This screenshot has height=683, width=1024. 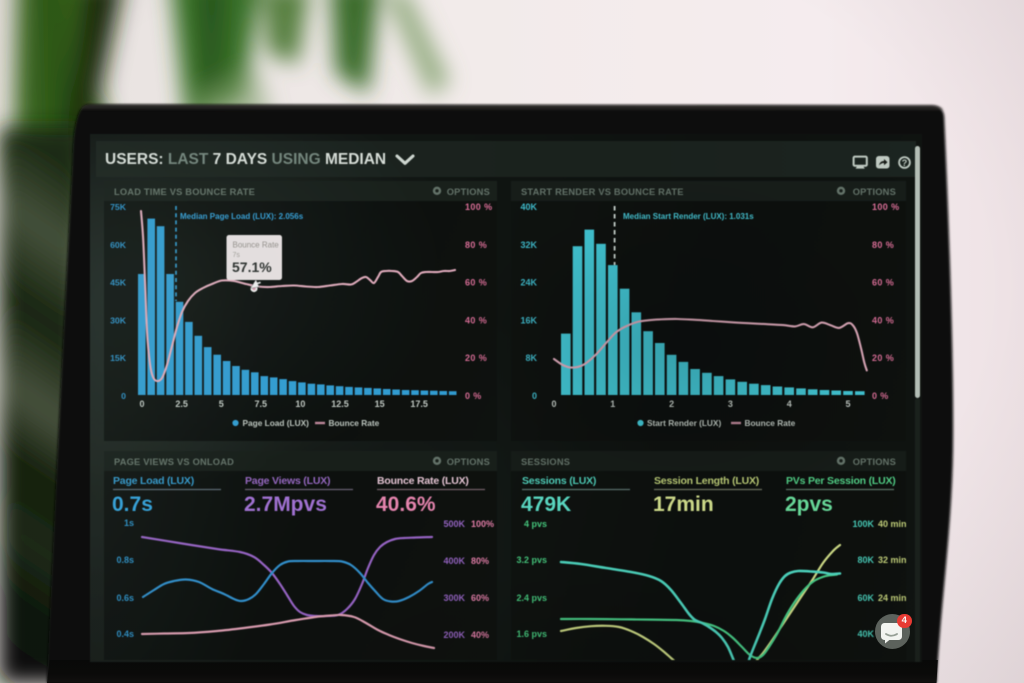 I want to click on svg-text: PVs Per Session (LUX), so click(x=841, y=481).